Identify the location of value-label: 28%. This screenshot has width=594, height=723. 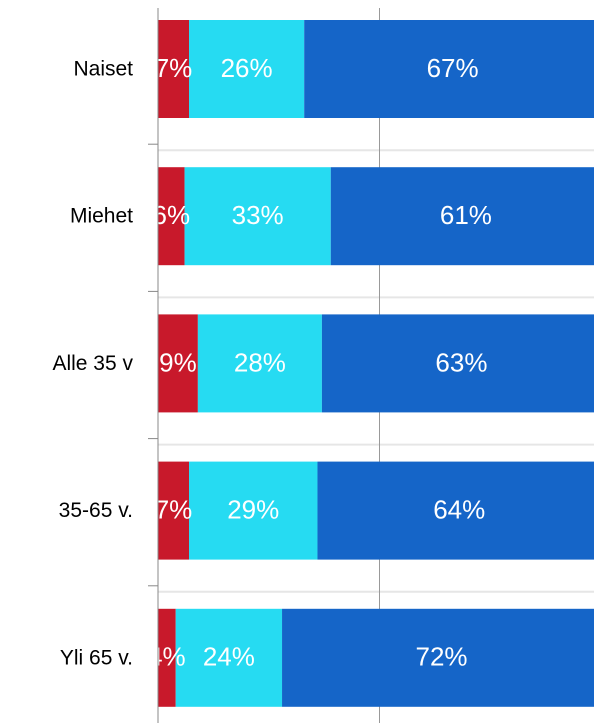
(260, 362).